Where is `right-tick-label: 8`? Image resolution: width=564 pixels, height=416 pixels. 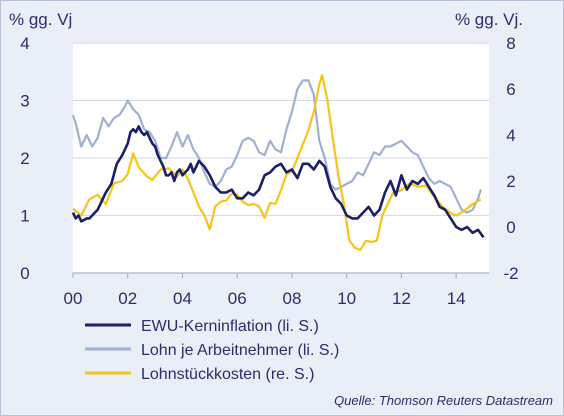
right-tick-label: 8 is located at coordinates (510, 43).